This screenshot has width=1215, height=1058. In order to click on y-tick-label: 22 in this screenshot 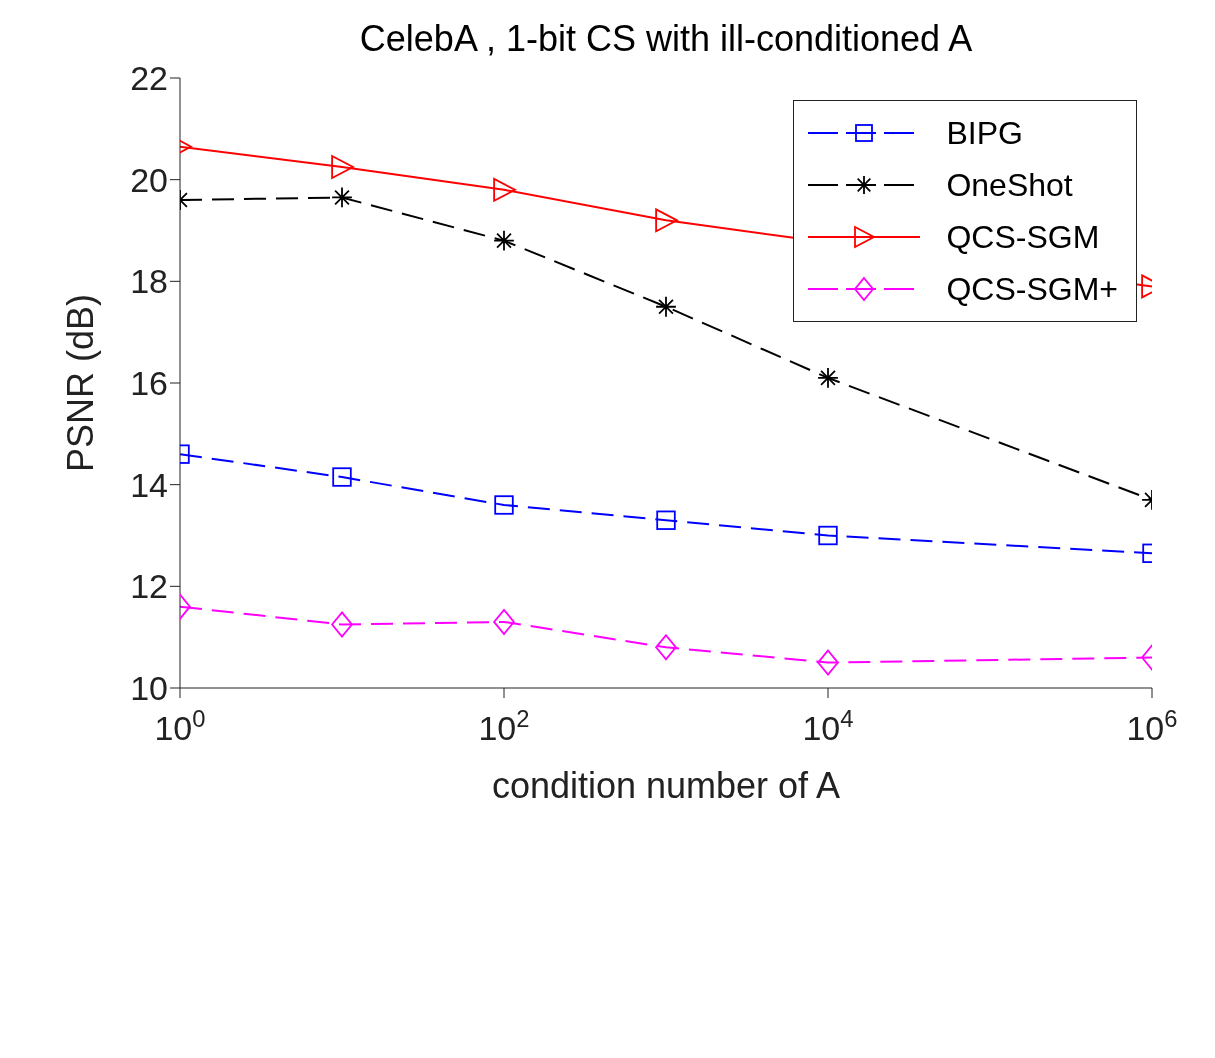, I will do `click(149, 78)`.